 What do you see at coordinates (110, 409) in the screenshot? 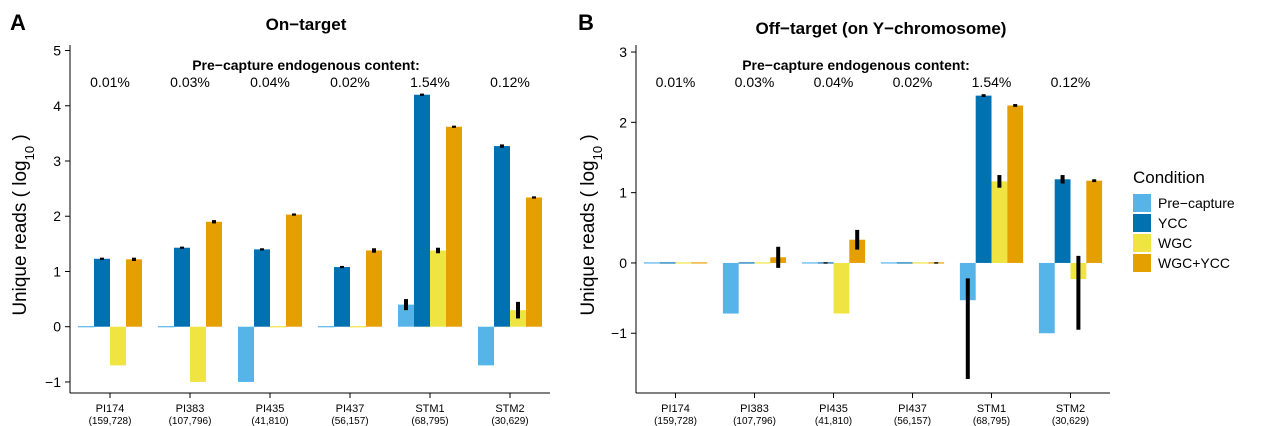
I see `x-tick-label: PI174` at bounding box center [110, 409].